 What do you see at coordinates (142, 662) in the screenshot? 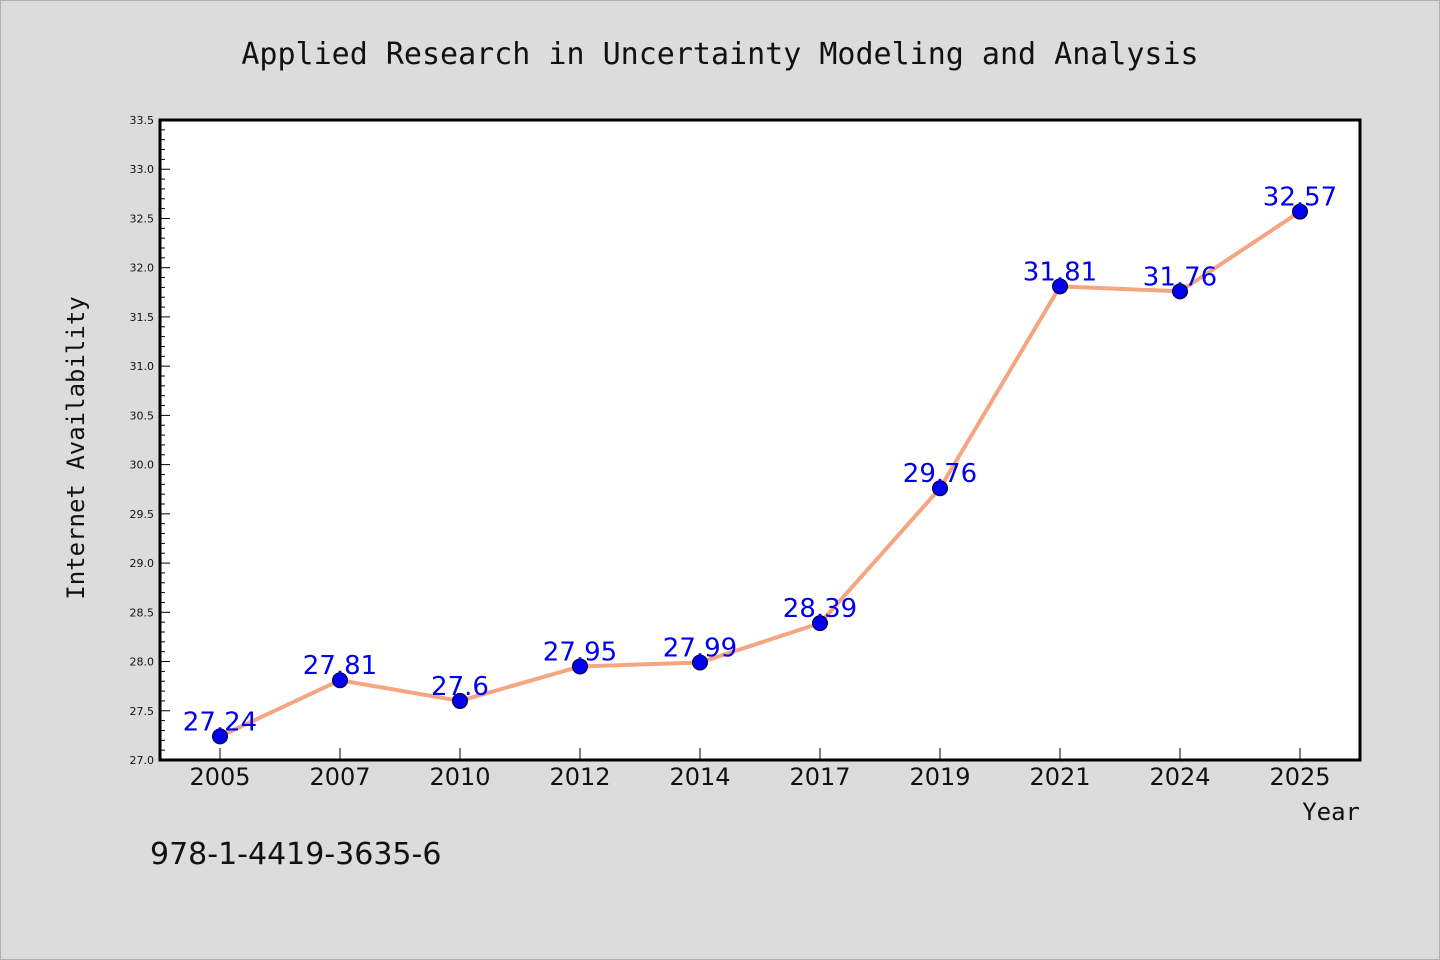
I see `y-tick-label: 28.0` at bounding box center [142, 662].